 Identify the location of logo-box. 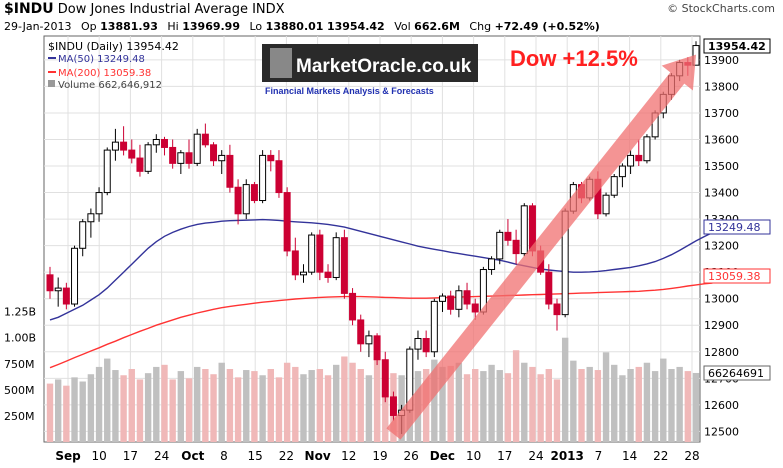
(370, 63).